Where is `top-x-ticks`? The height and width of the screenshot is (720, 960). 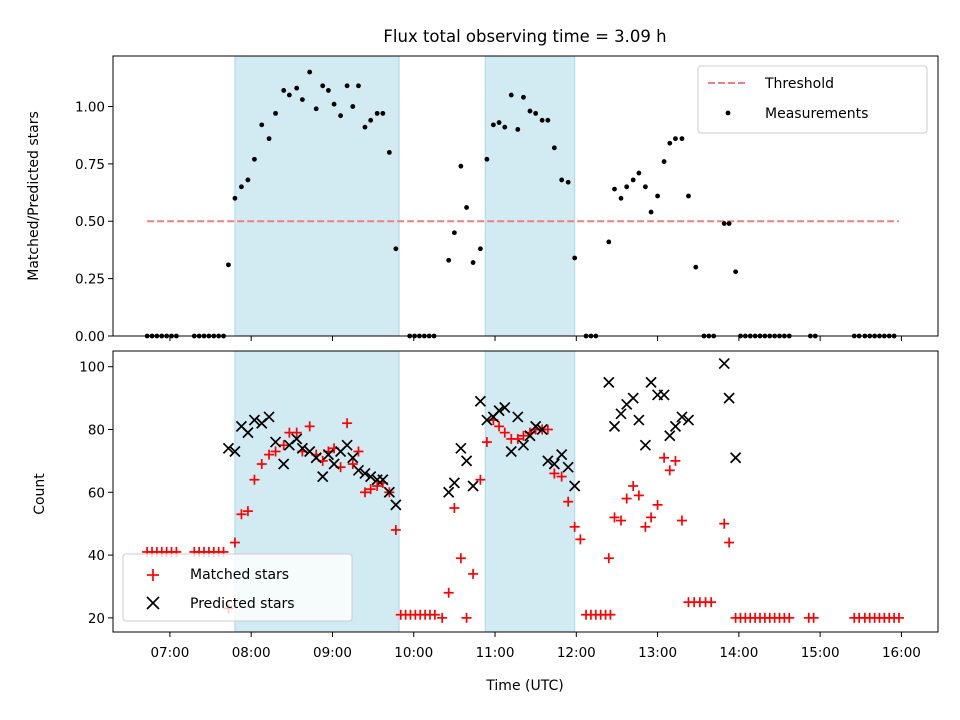
top-x-ticks is located at coordinates (535, 338).